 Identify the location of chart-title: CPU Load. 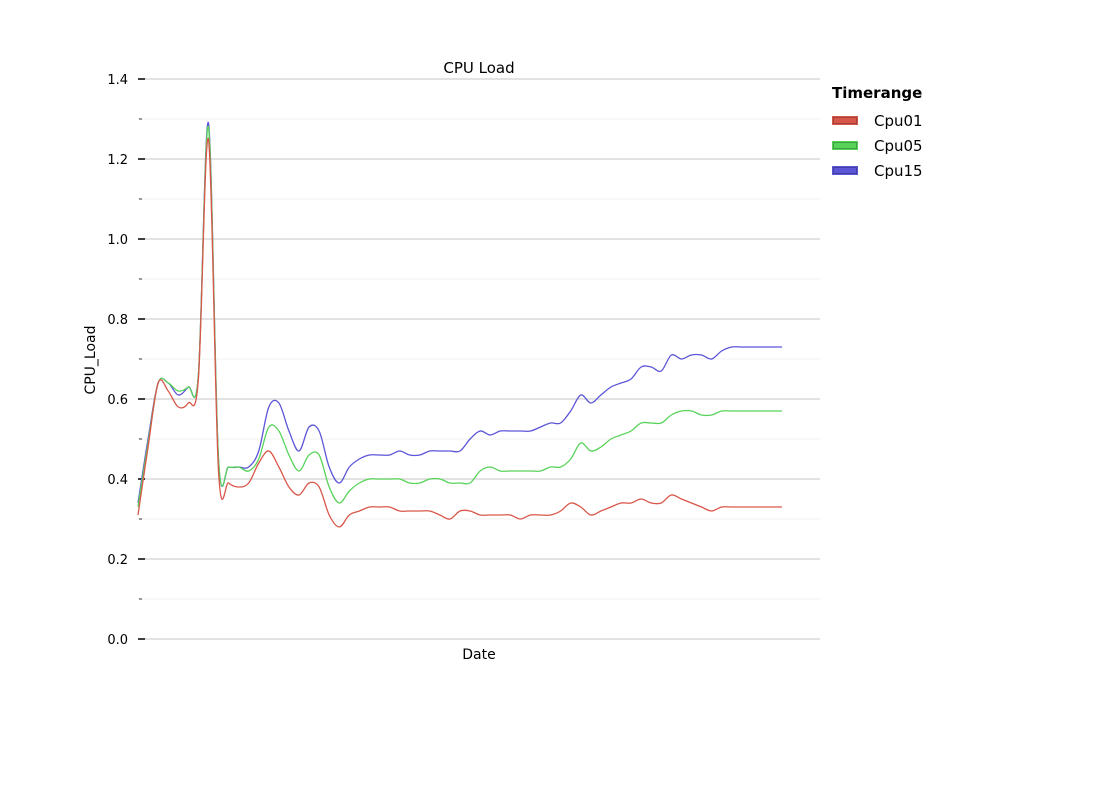
(478, 68).